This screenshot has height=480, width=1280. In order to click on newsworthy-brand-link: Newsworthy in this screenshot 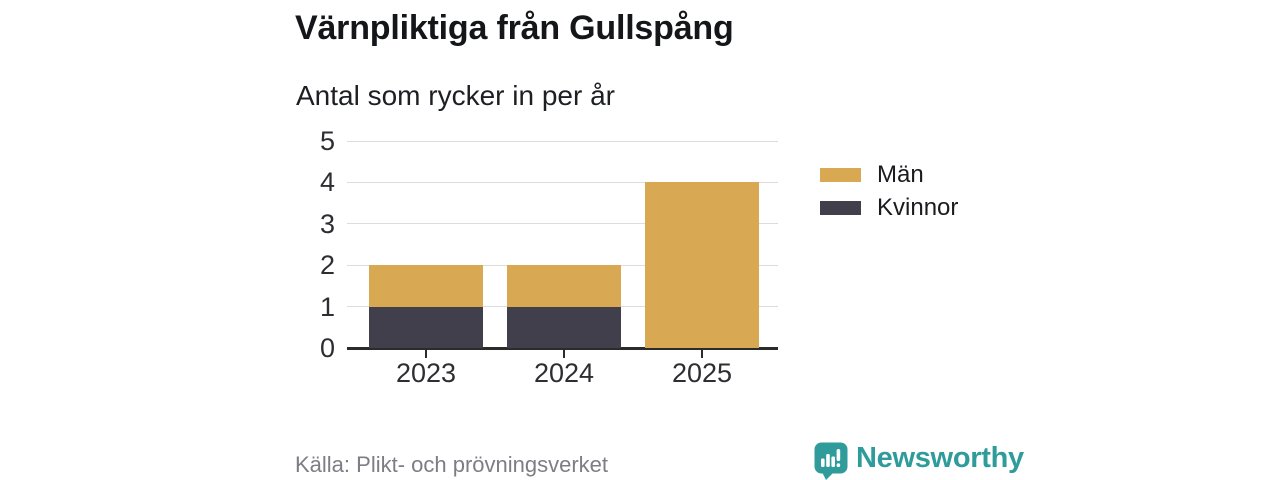, I will do `click(919, 461)`.